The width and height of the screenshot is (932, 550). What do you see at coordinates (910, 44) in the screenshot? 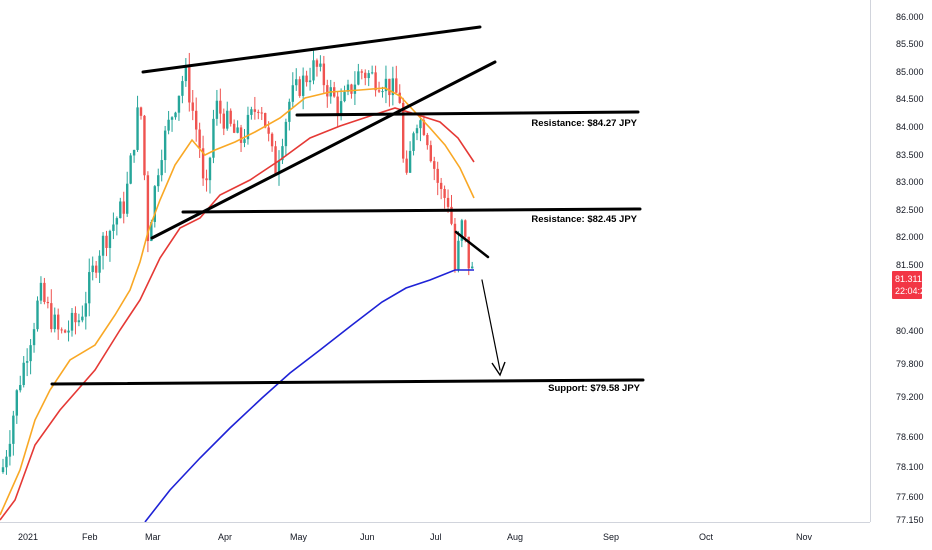
I see `y-tick: 85.500` at bounding box center [910, 44].